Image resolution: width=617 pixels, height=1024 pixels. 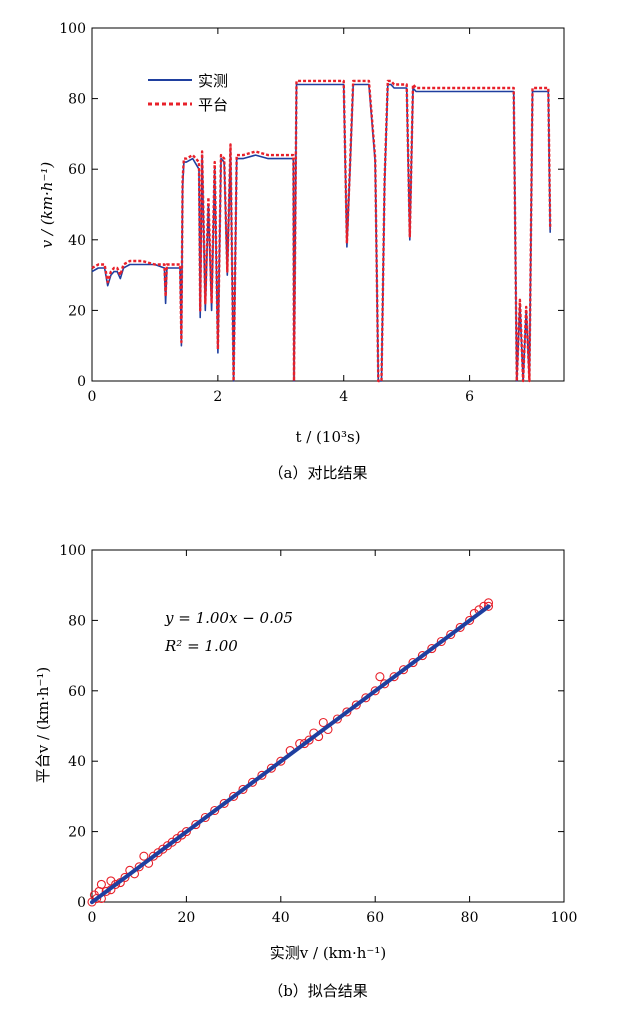 I want to click on y-axis-label-b: 平台v / (km·h⁻¹), so click(x=43, y=725).